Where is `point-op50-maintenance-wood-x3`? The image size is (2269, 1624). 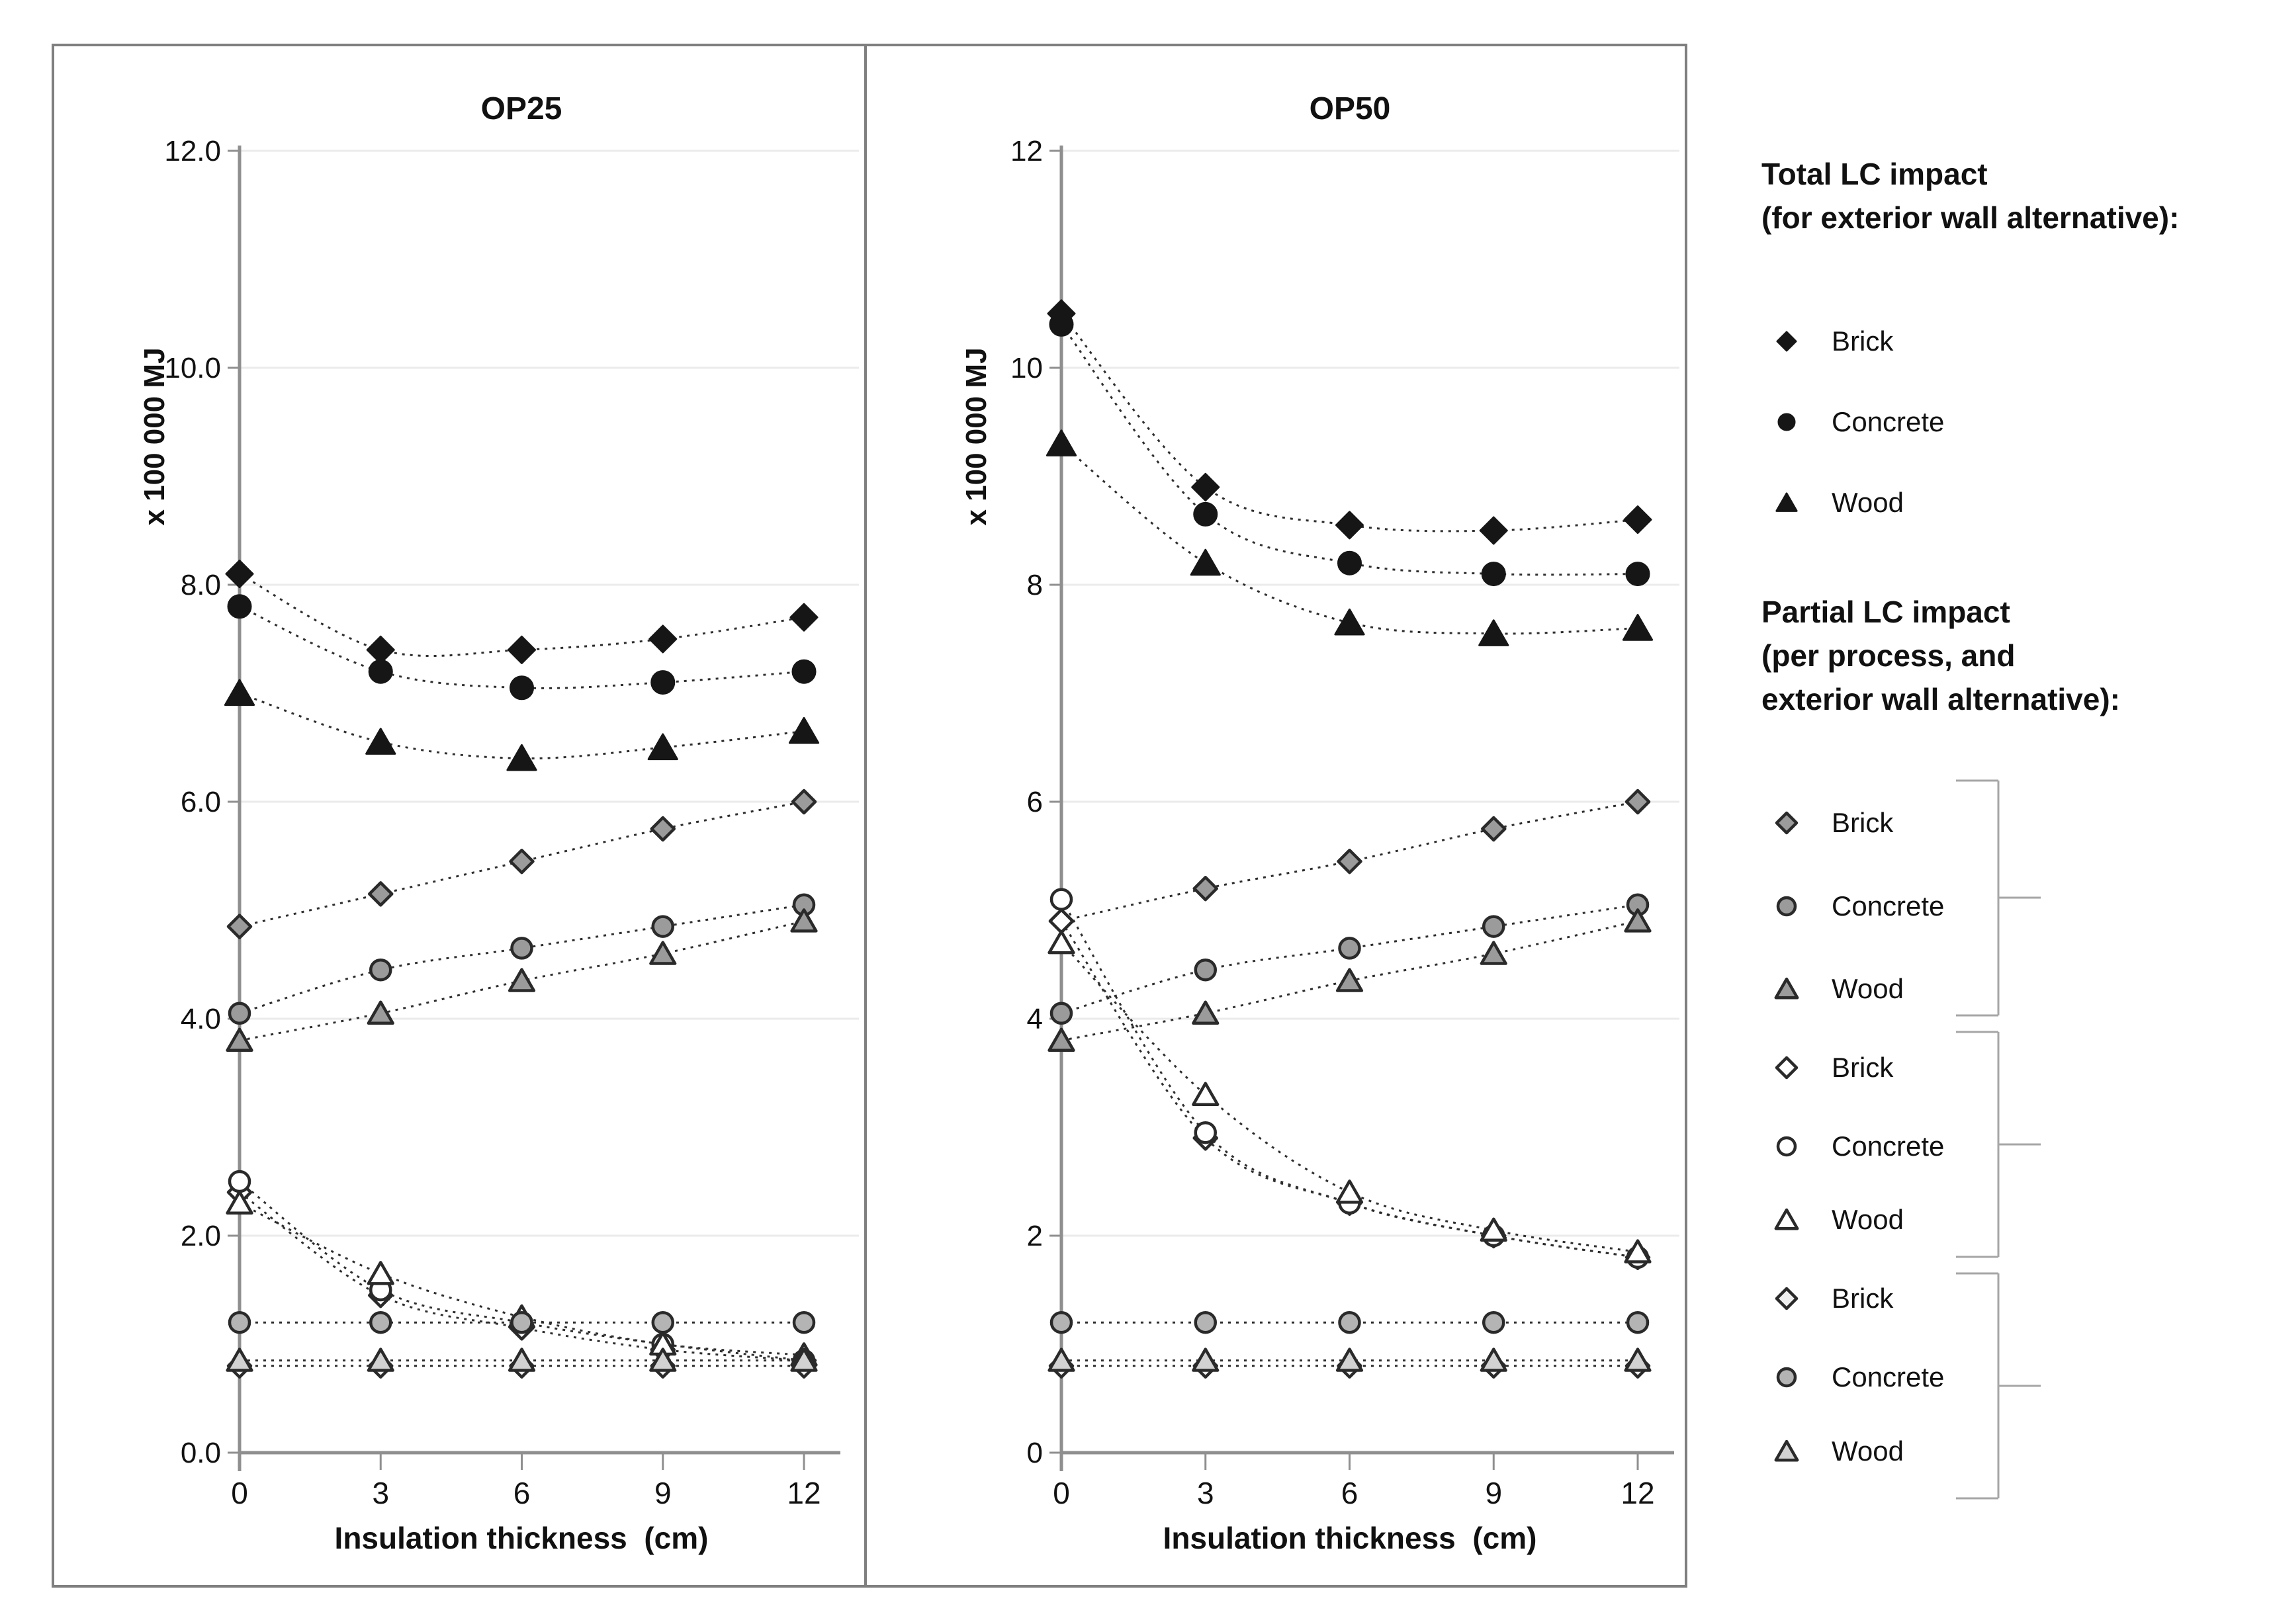
point-op50-maintenance-wood-x3 is located at coordinates (1206, 1359).